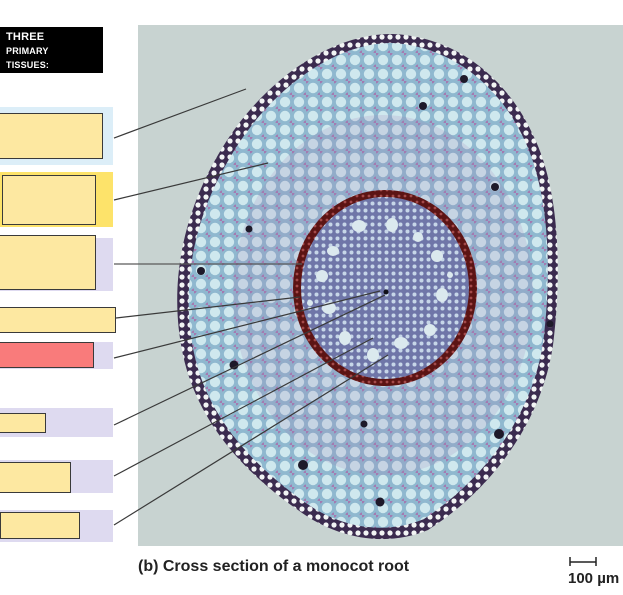 Image resolution: width=623 pixels, height=595 pixels. What do you see at coordinates (51, 50) in the screenshot?
I see `tissue-header: THREE PRIMARY TISSUES:` at bounding box center [51, 50].